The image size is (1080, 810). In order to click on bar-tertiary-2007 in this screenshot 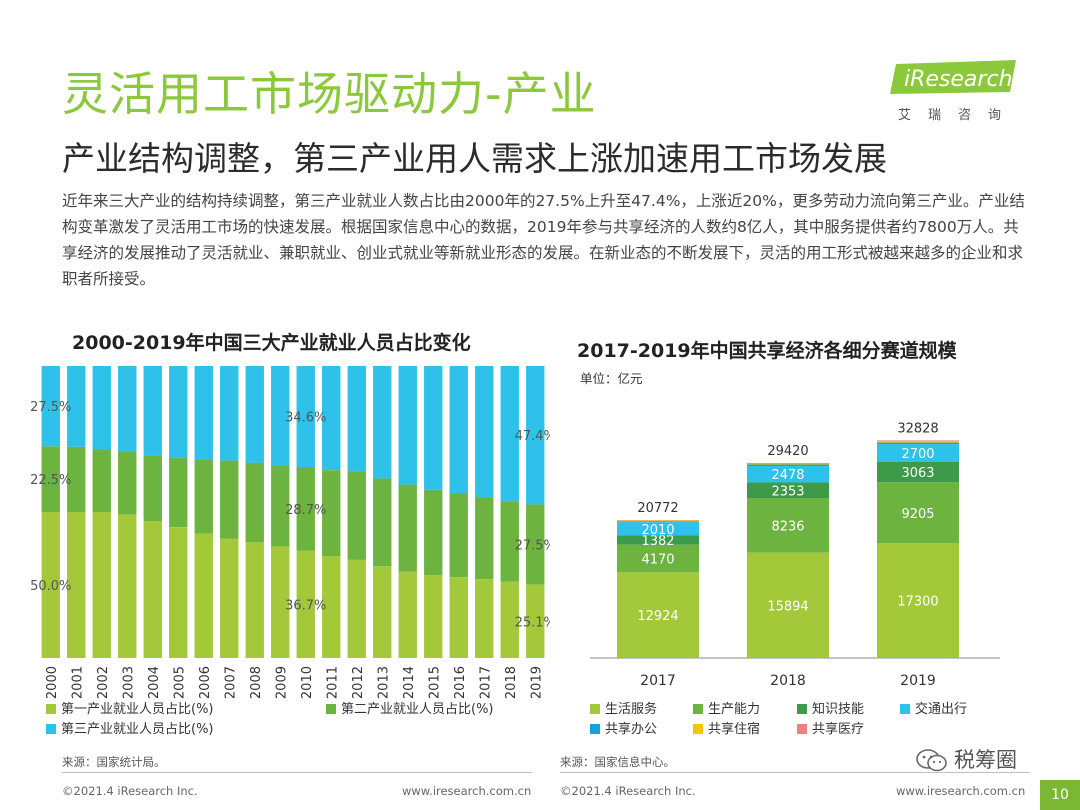, I will do `click(229, 413)`.